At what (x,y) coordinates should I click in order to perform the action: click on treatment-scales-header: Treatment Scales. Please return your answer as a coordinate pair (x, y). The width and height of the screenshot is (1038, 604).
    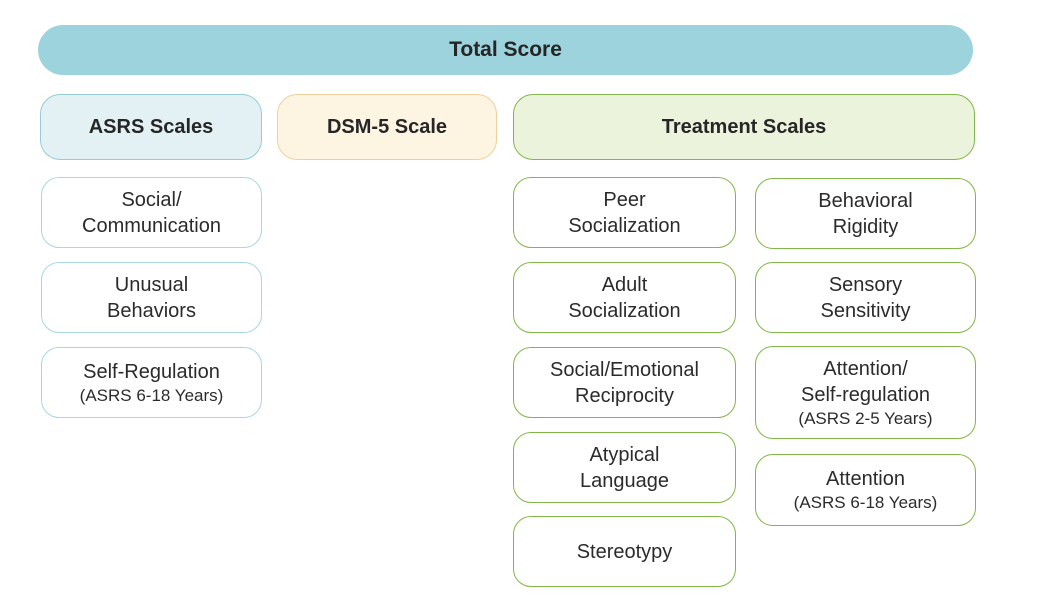
    Looking at the image, I should click on (744, 127).